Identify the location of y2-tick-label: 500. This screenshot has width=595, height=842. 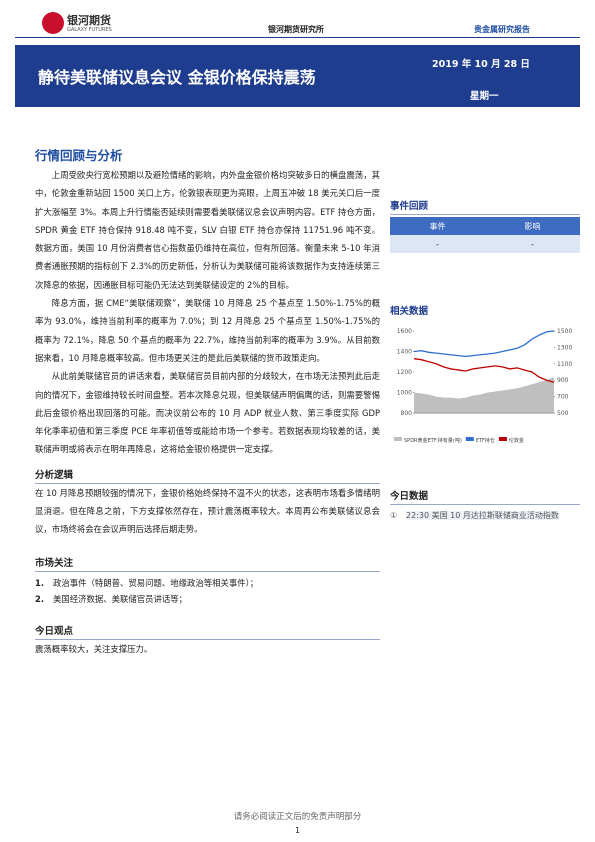
(563, 413).